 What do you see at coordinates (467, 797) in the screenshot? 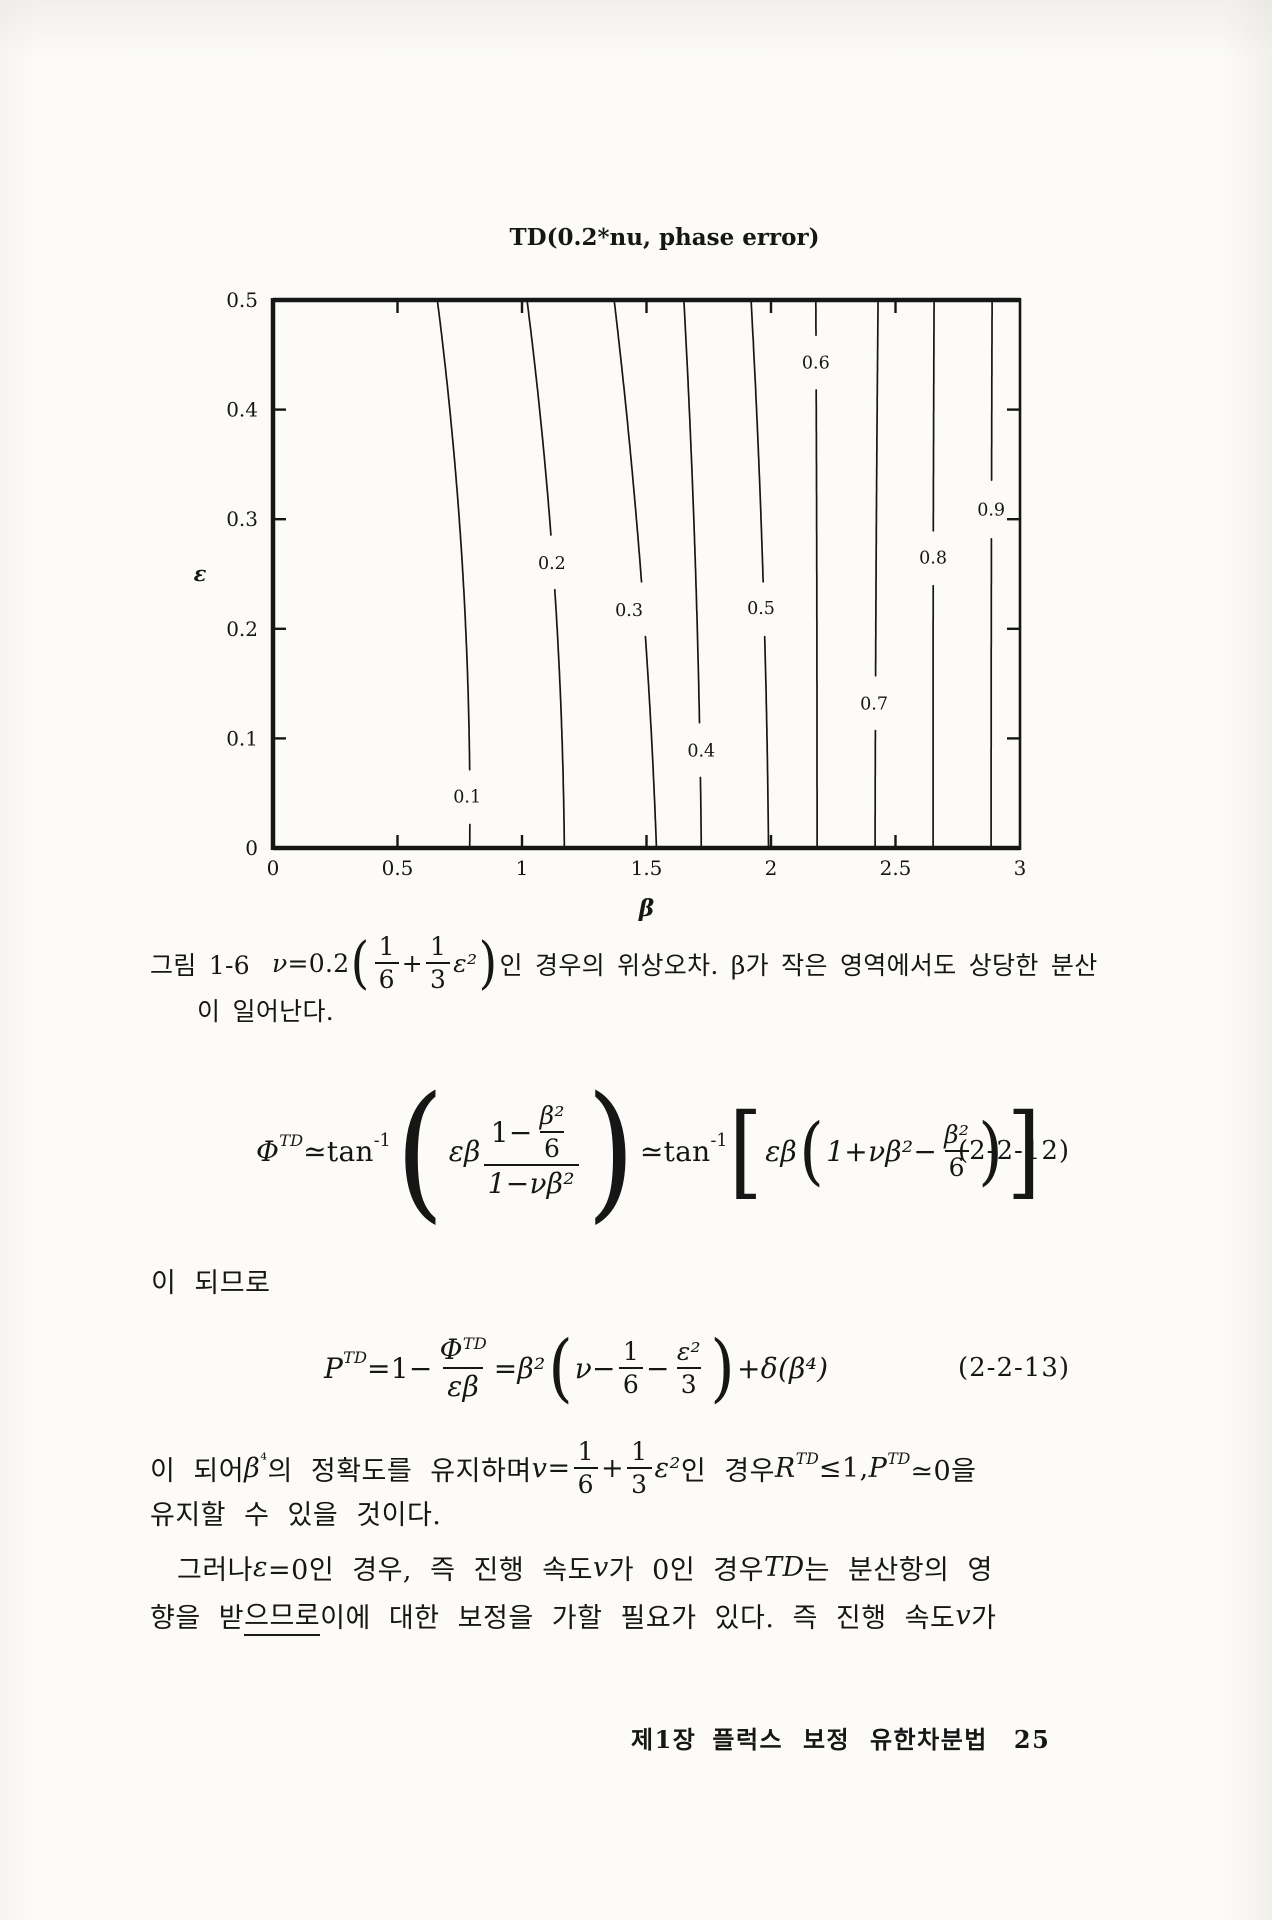
I see `contour-label-0.1: 0.1` at bounding box center [467, 797].